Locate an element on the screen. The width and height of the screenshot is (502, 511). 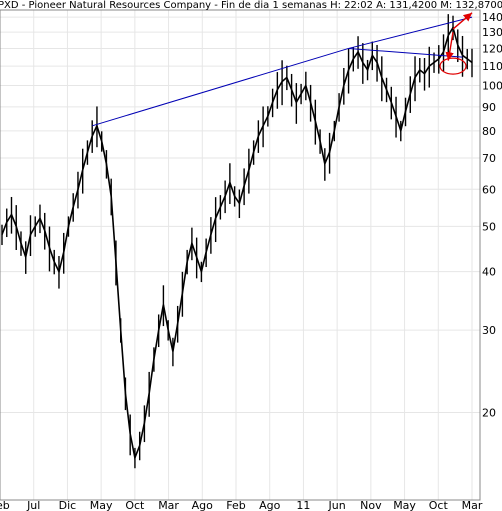
x-tick-label: 11 is located at coordinates (303, 505).